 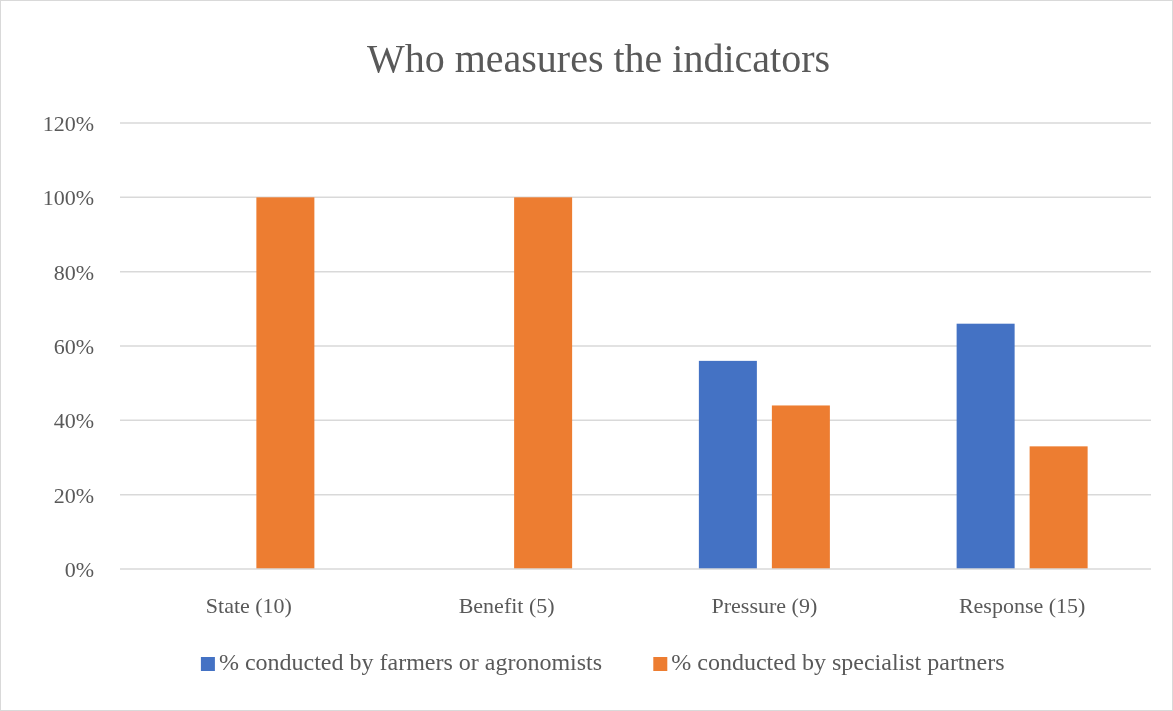 I want to click on y-tick-label: 40%, so click(x=73, y=421).